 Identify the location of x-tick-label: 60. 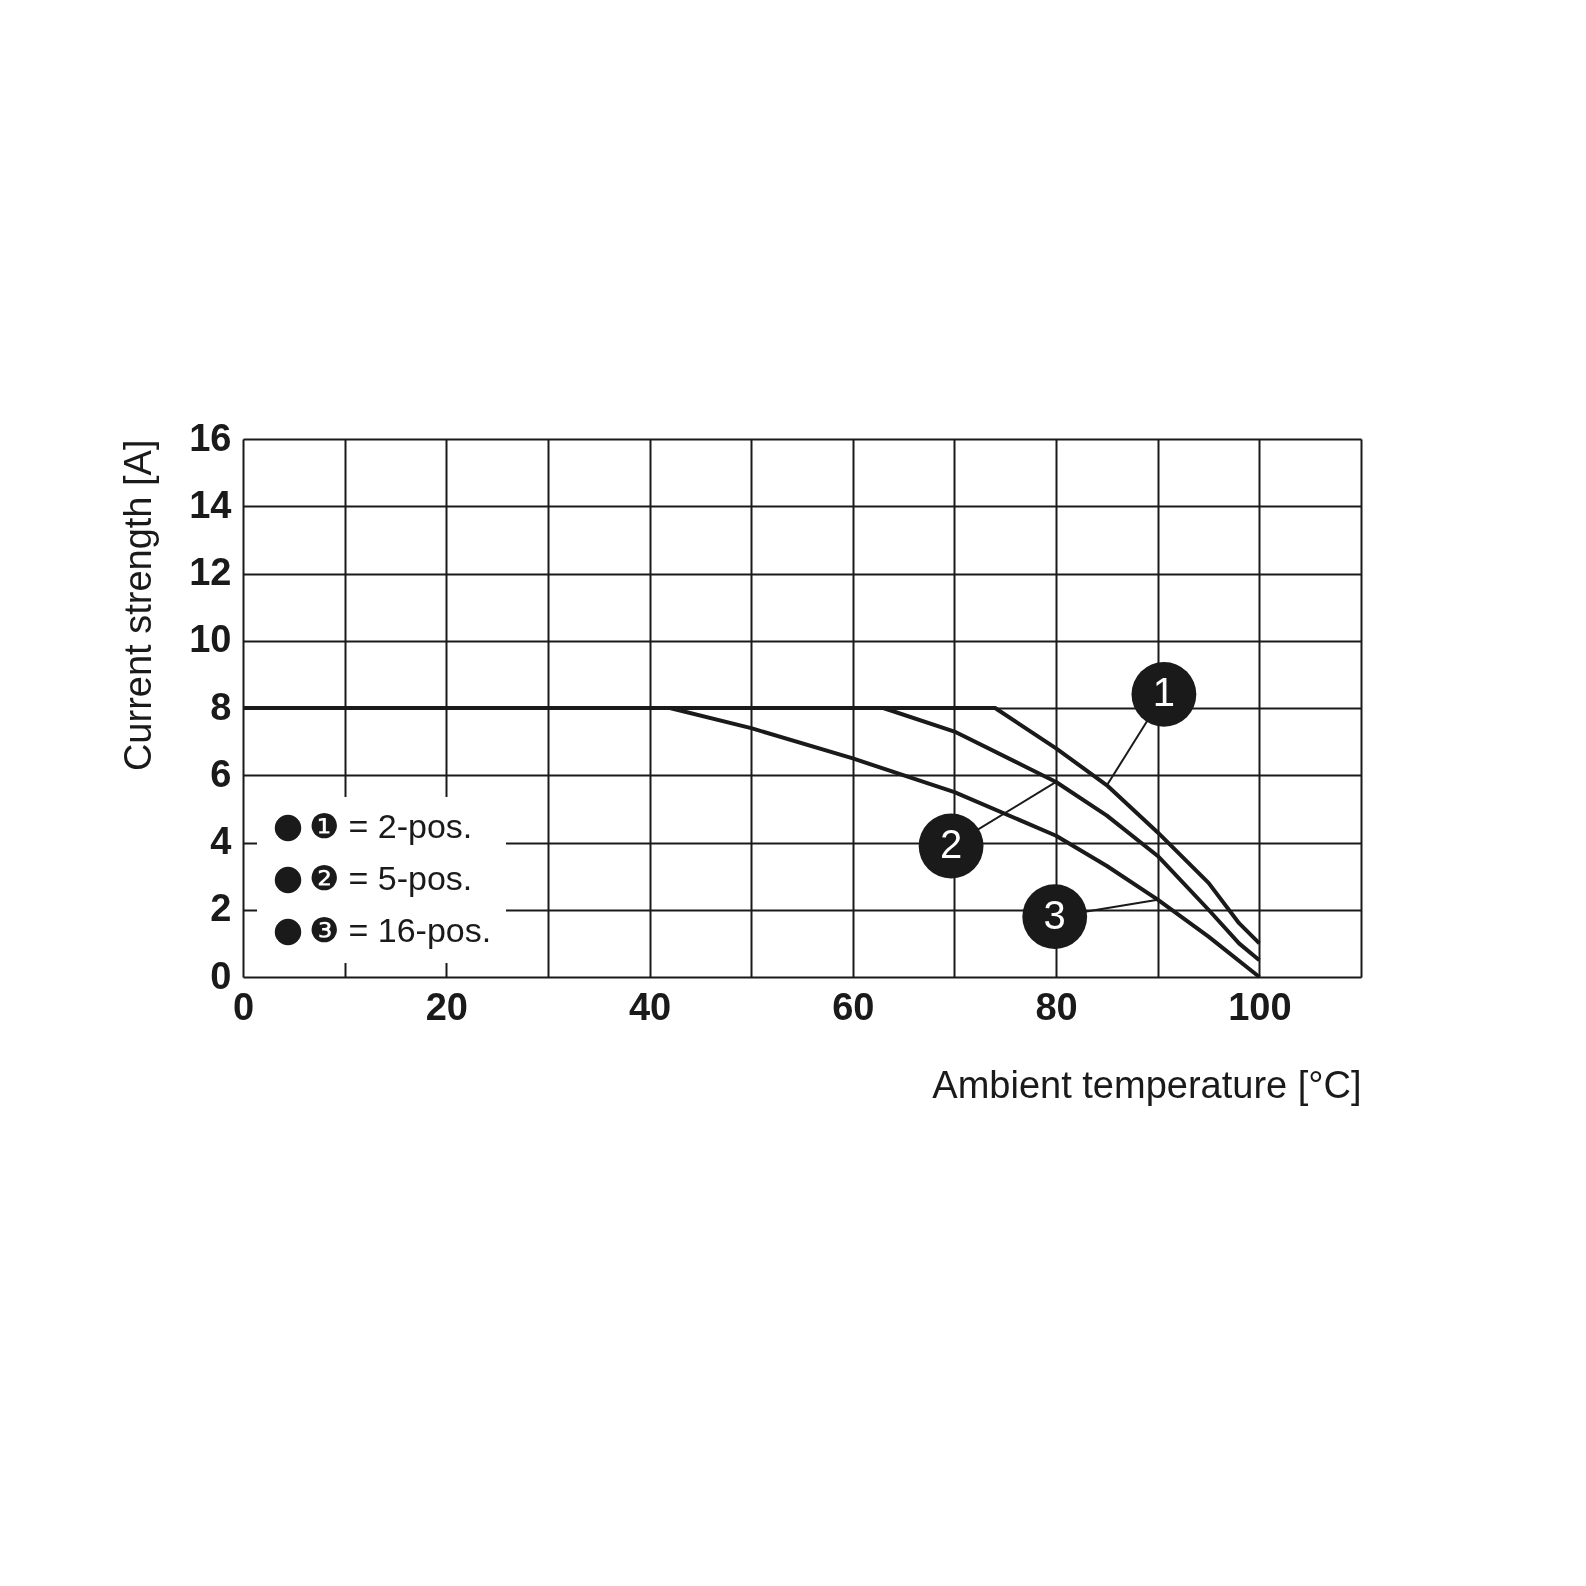
(853, 1006).